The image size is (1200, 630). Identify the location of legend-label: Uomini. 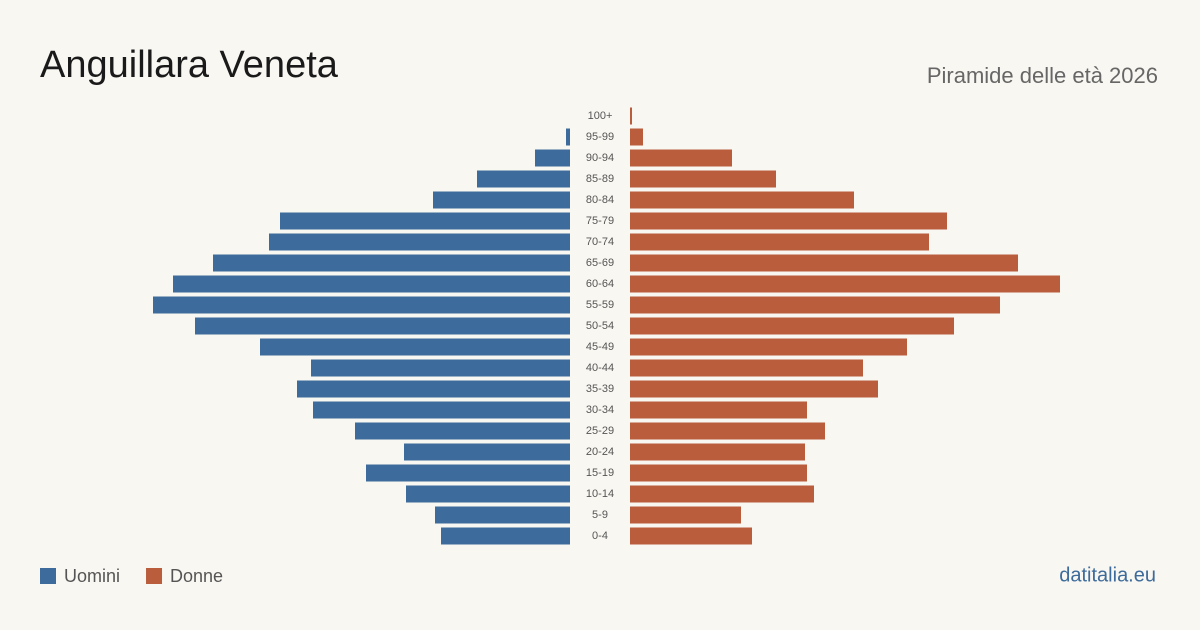
(92, 576).